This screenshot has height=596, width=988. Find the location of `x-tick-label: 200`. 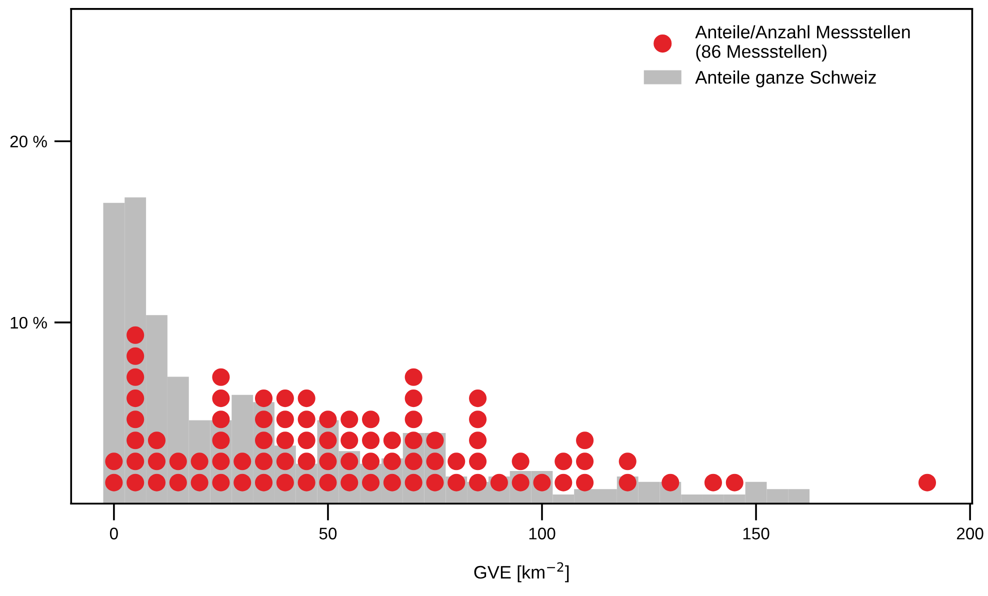

x-tick-label: 200 is located at coordinates (970, 534).